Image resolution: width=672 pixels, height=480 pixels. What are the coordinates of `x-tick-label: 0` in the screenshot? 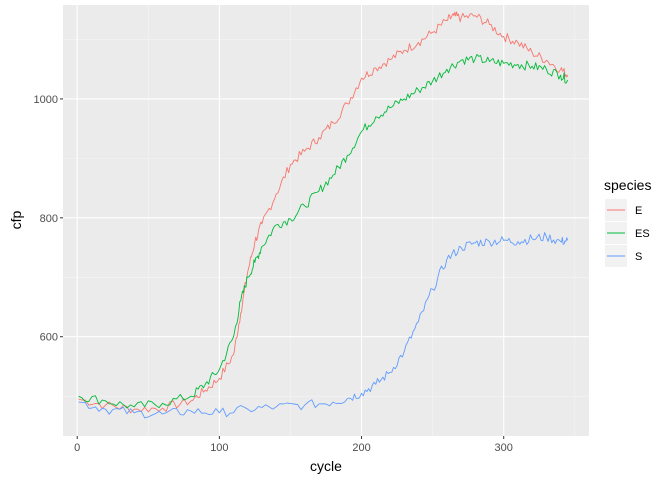 It's located at (77, 448).